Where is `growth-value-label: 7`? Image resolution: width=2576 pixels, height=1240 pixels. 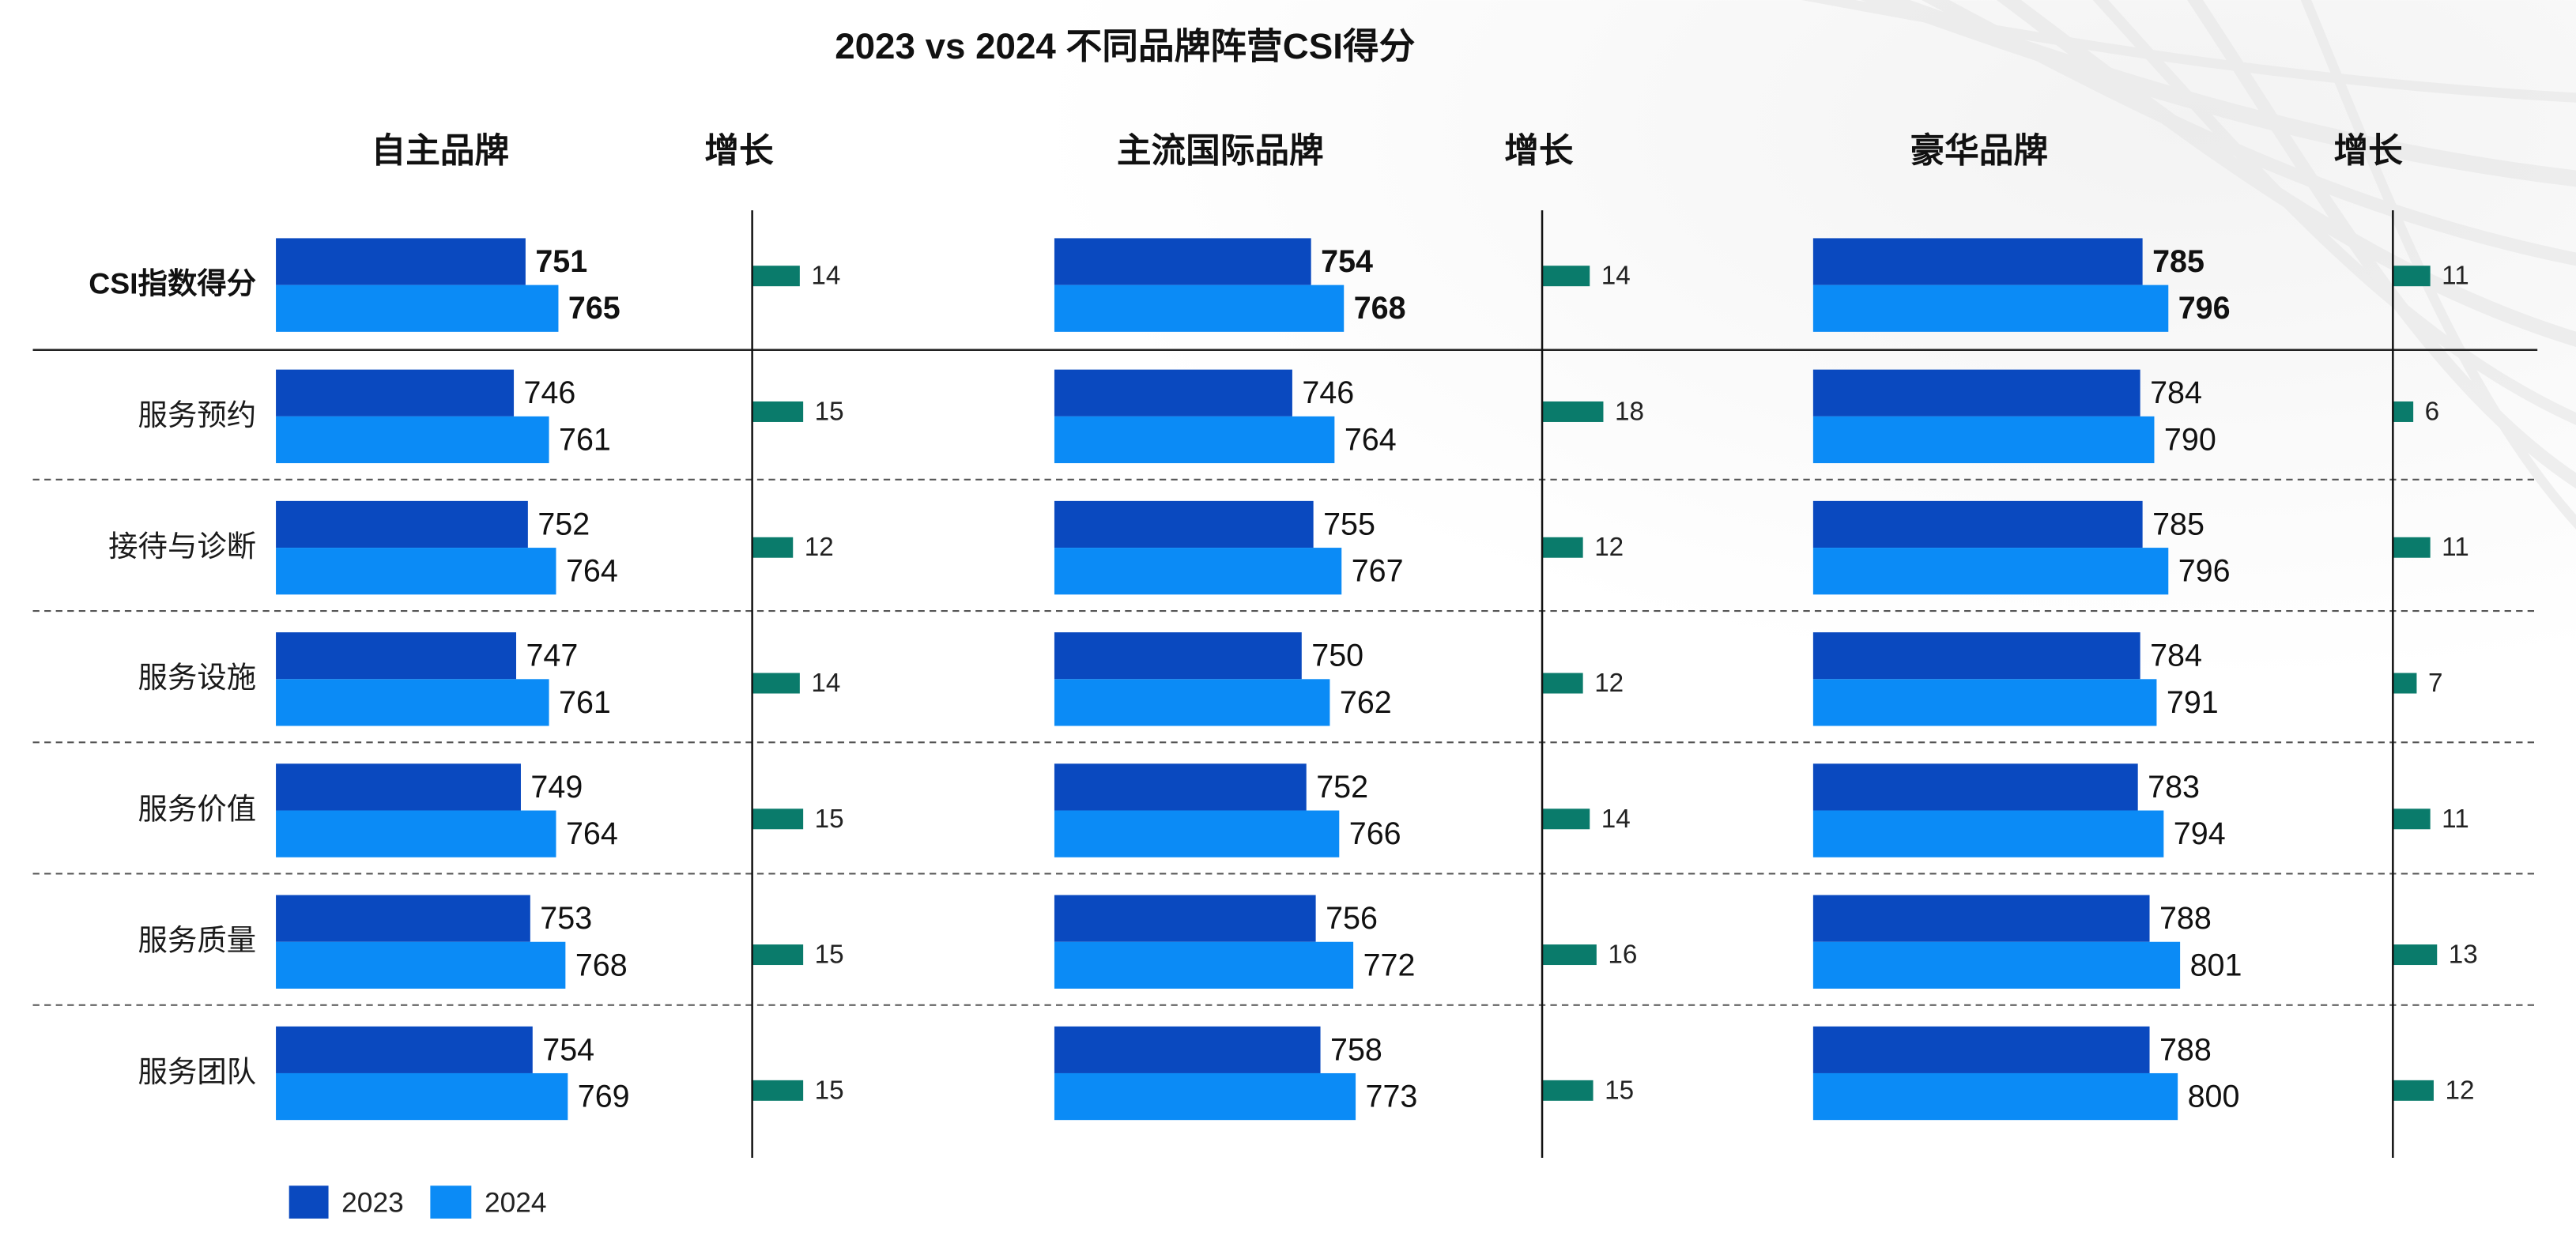
growth-value-label: 7 is located at coordinates (2435, 683).